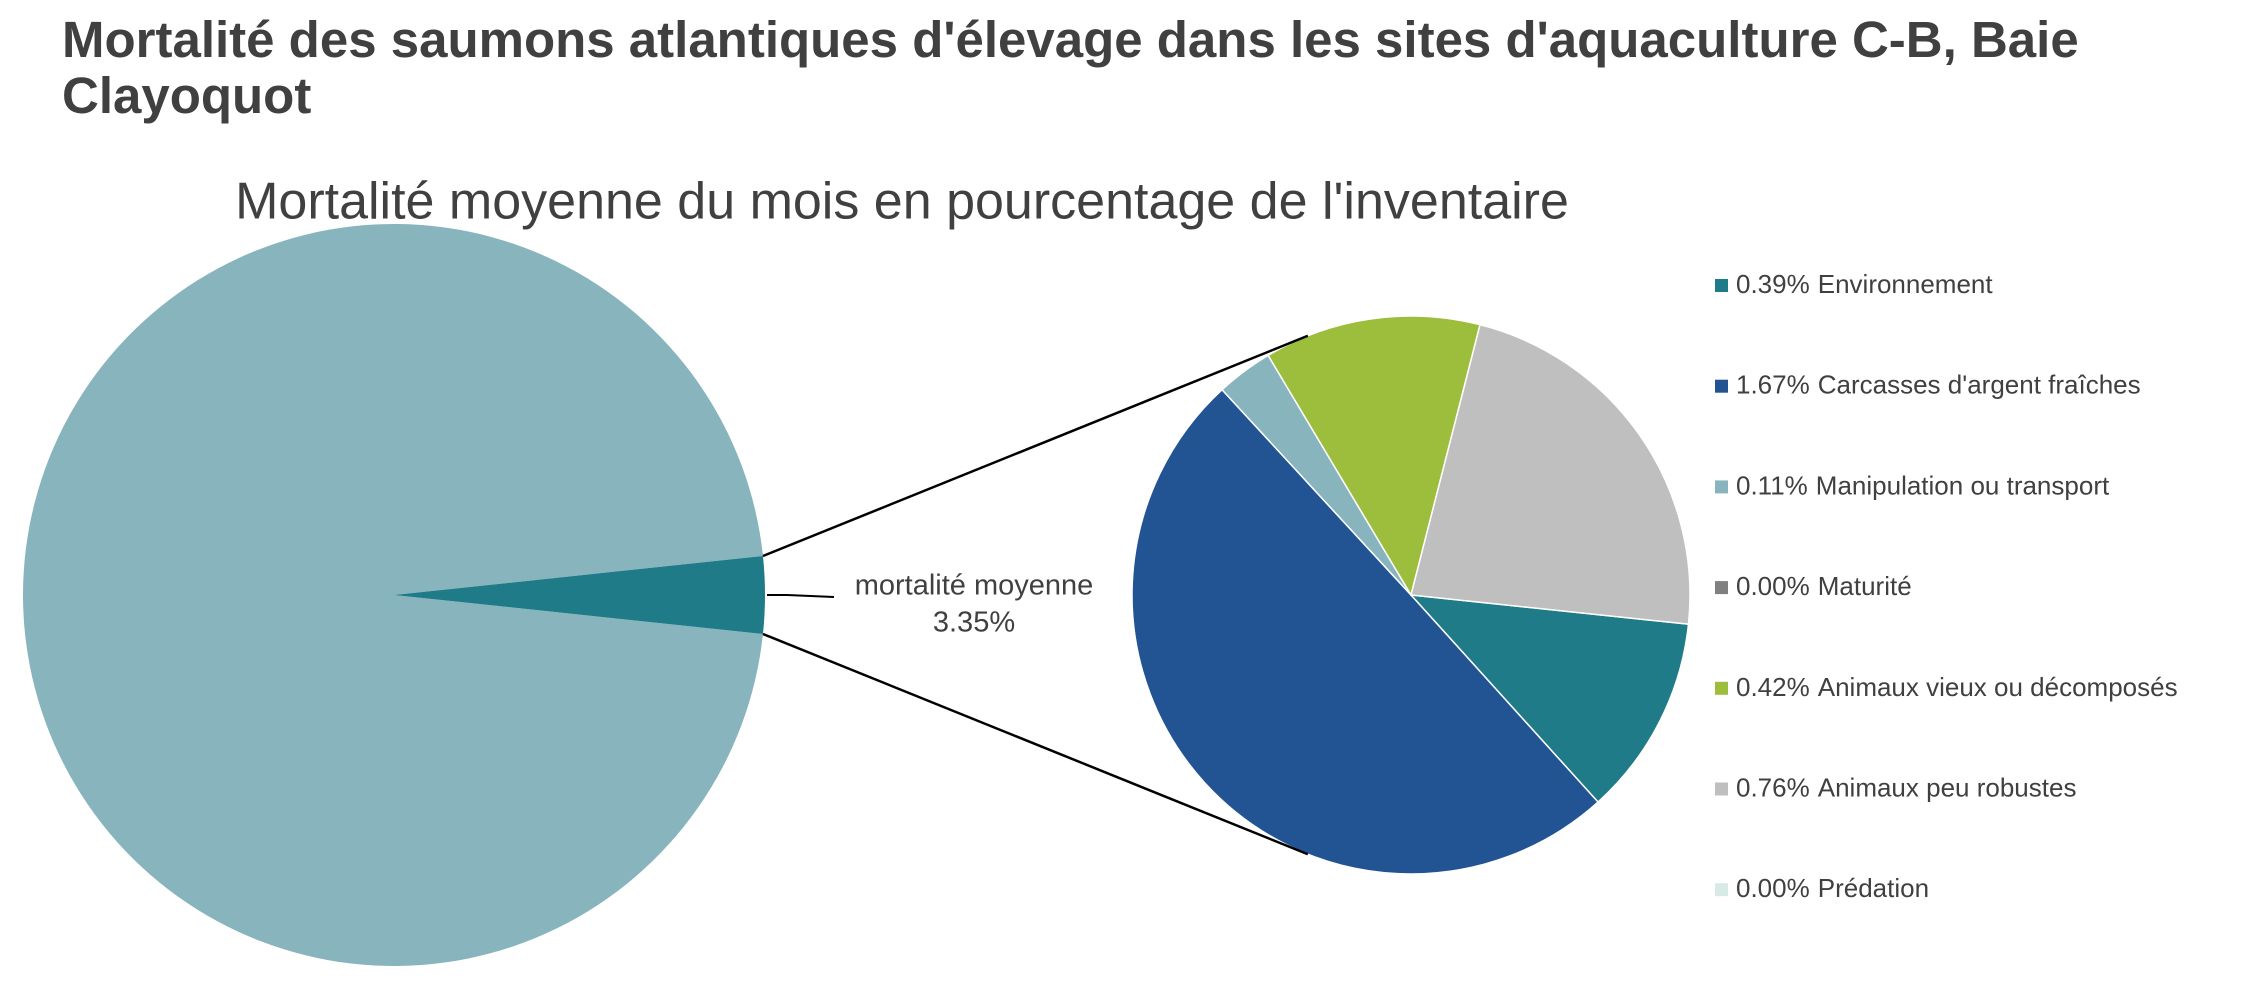 Image resolution: width=2251 pixels, height=983 pixels. I want to click on legend-label: Maturité, so click(1865, 586).